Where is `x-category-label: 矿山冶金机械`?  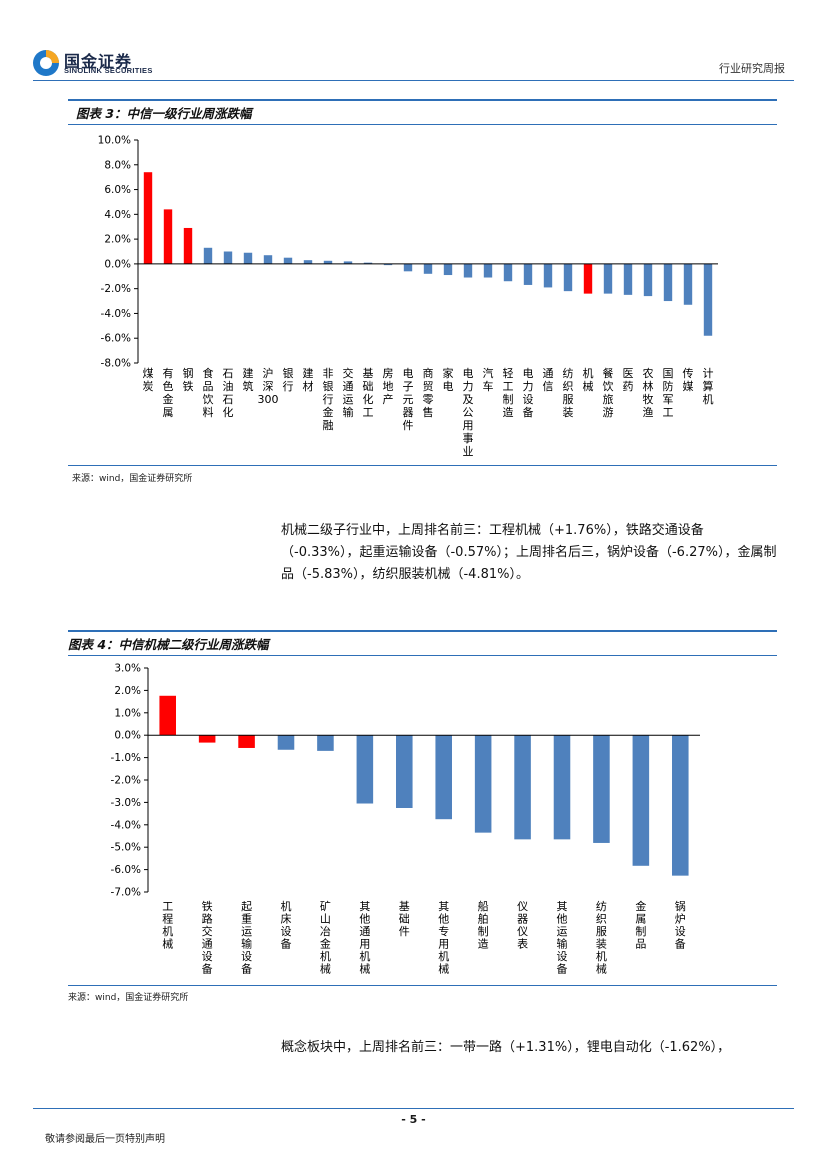
x-category-label: 矿山冶金机械 is located at coordinates (325, 938).